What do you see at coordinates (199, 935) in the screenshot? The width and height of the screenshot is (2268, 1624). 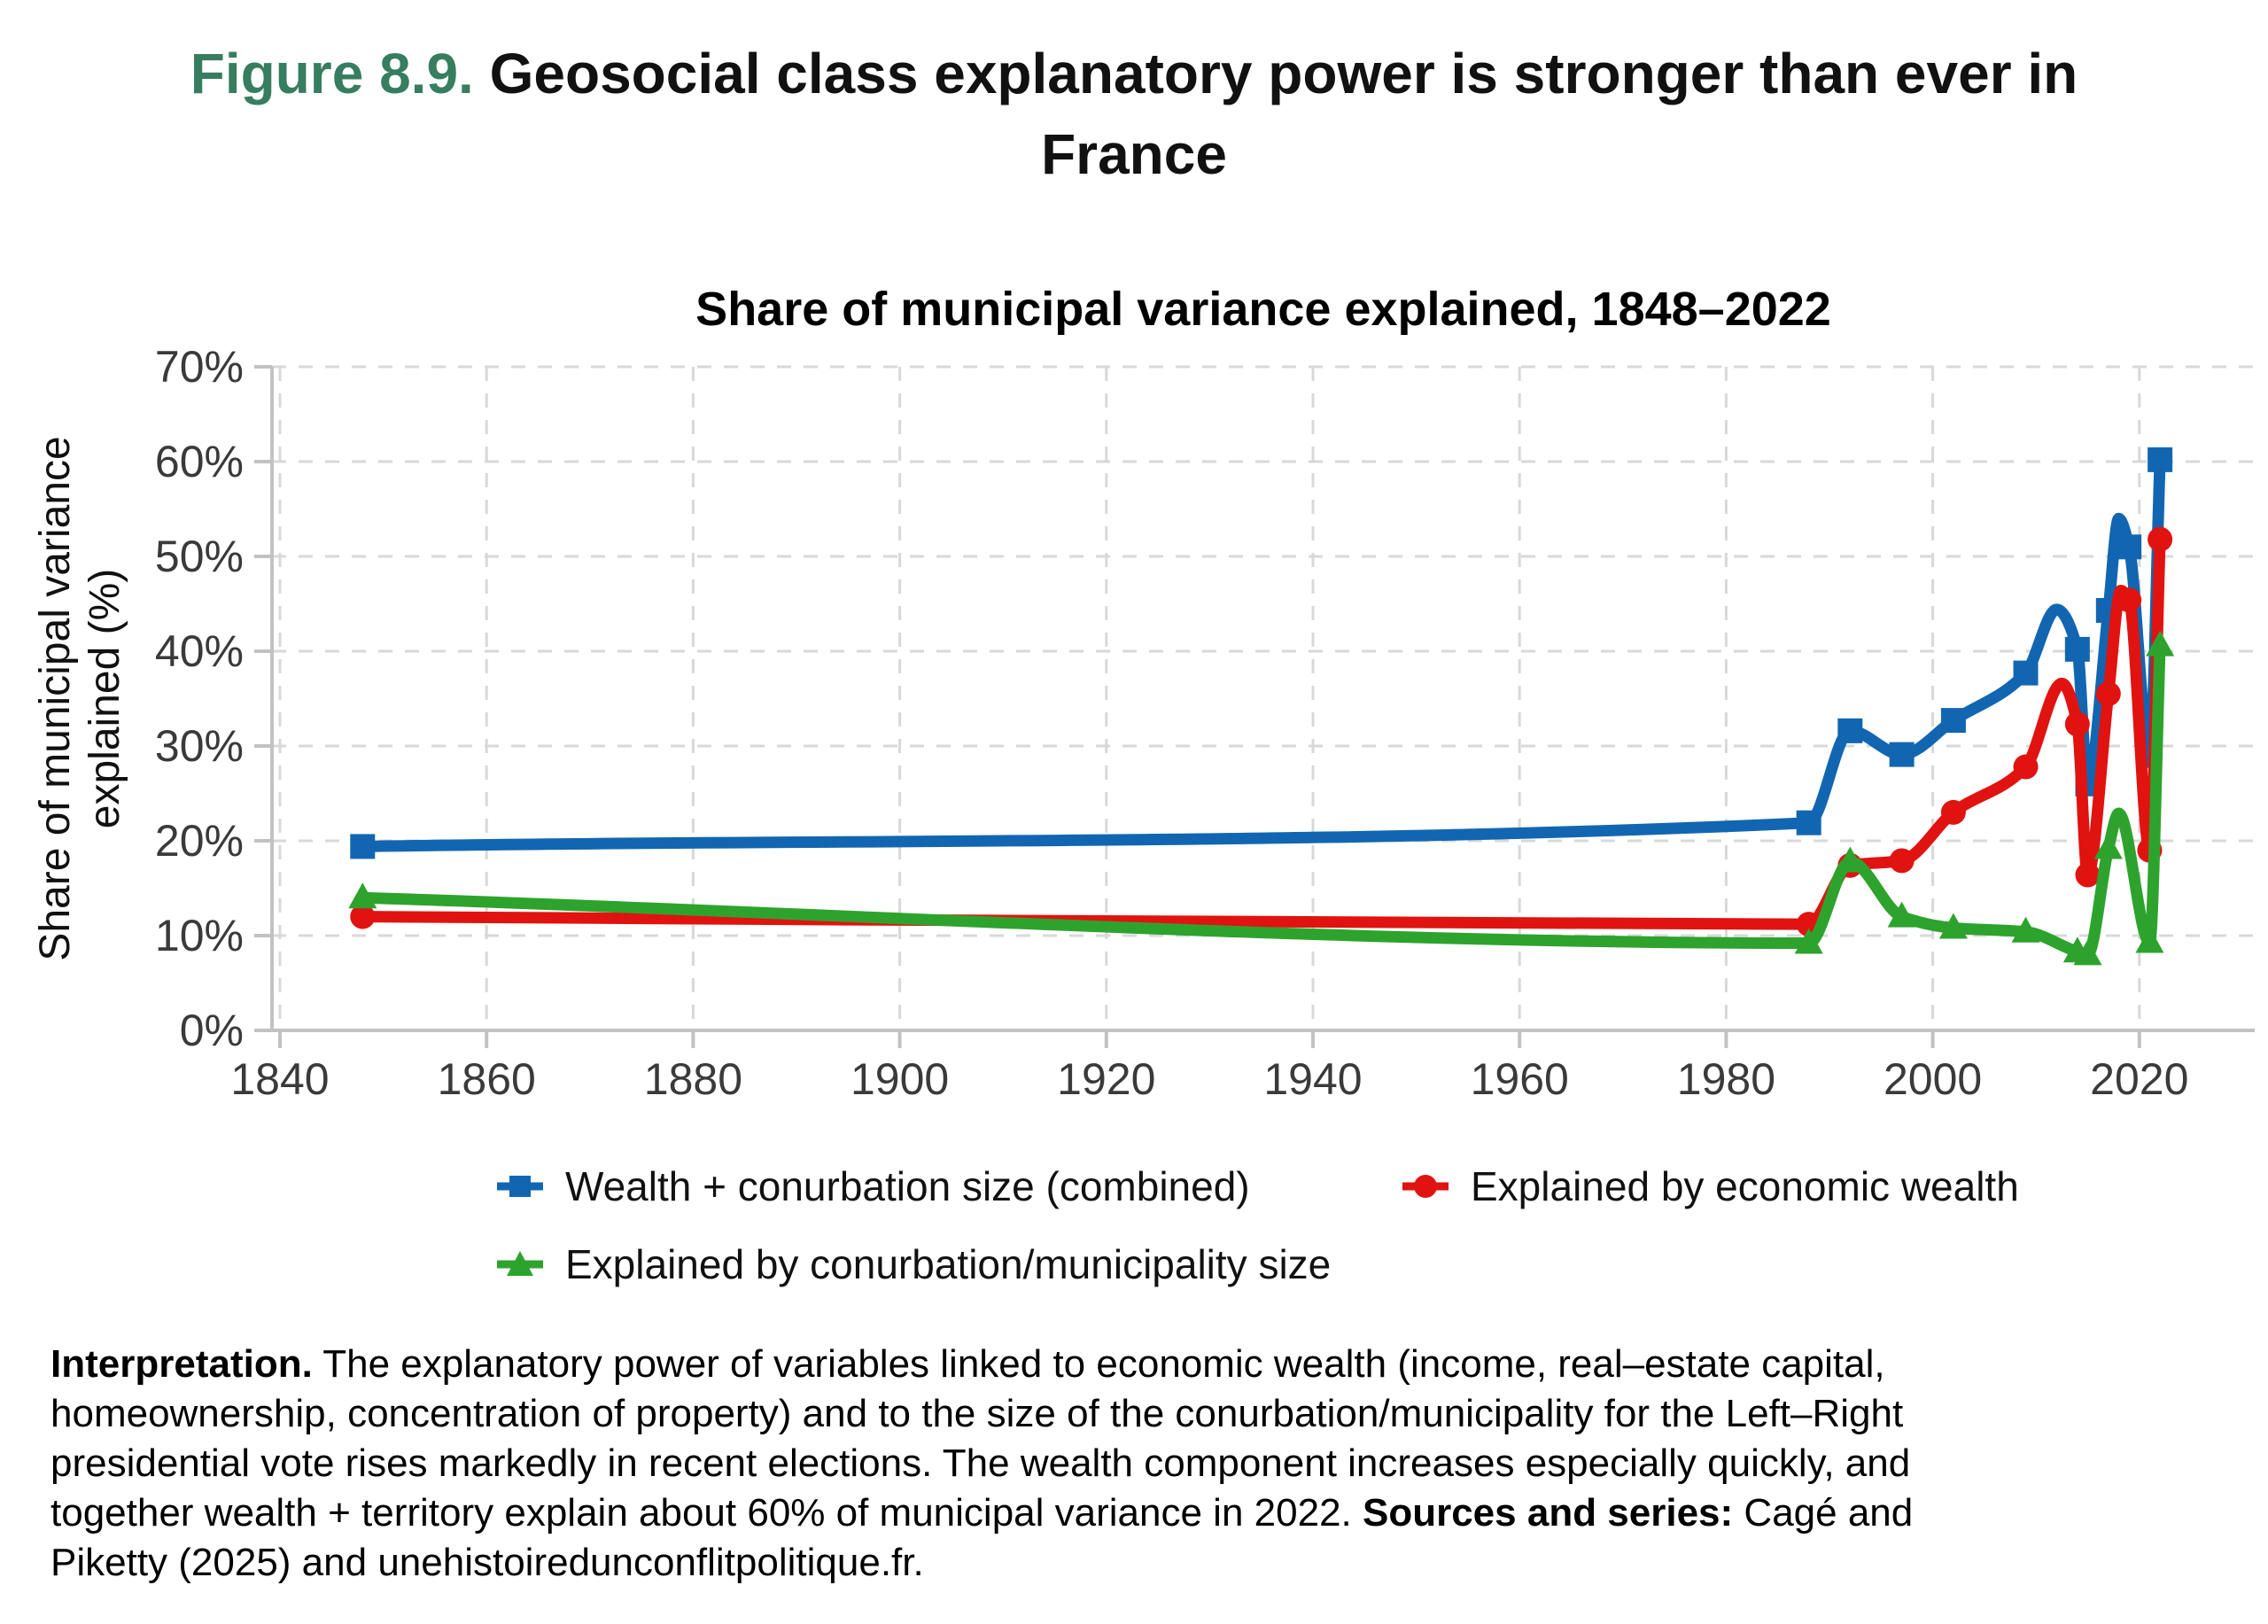 I see `svg-text: 10%` at bounding box center [199, 935].